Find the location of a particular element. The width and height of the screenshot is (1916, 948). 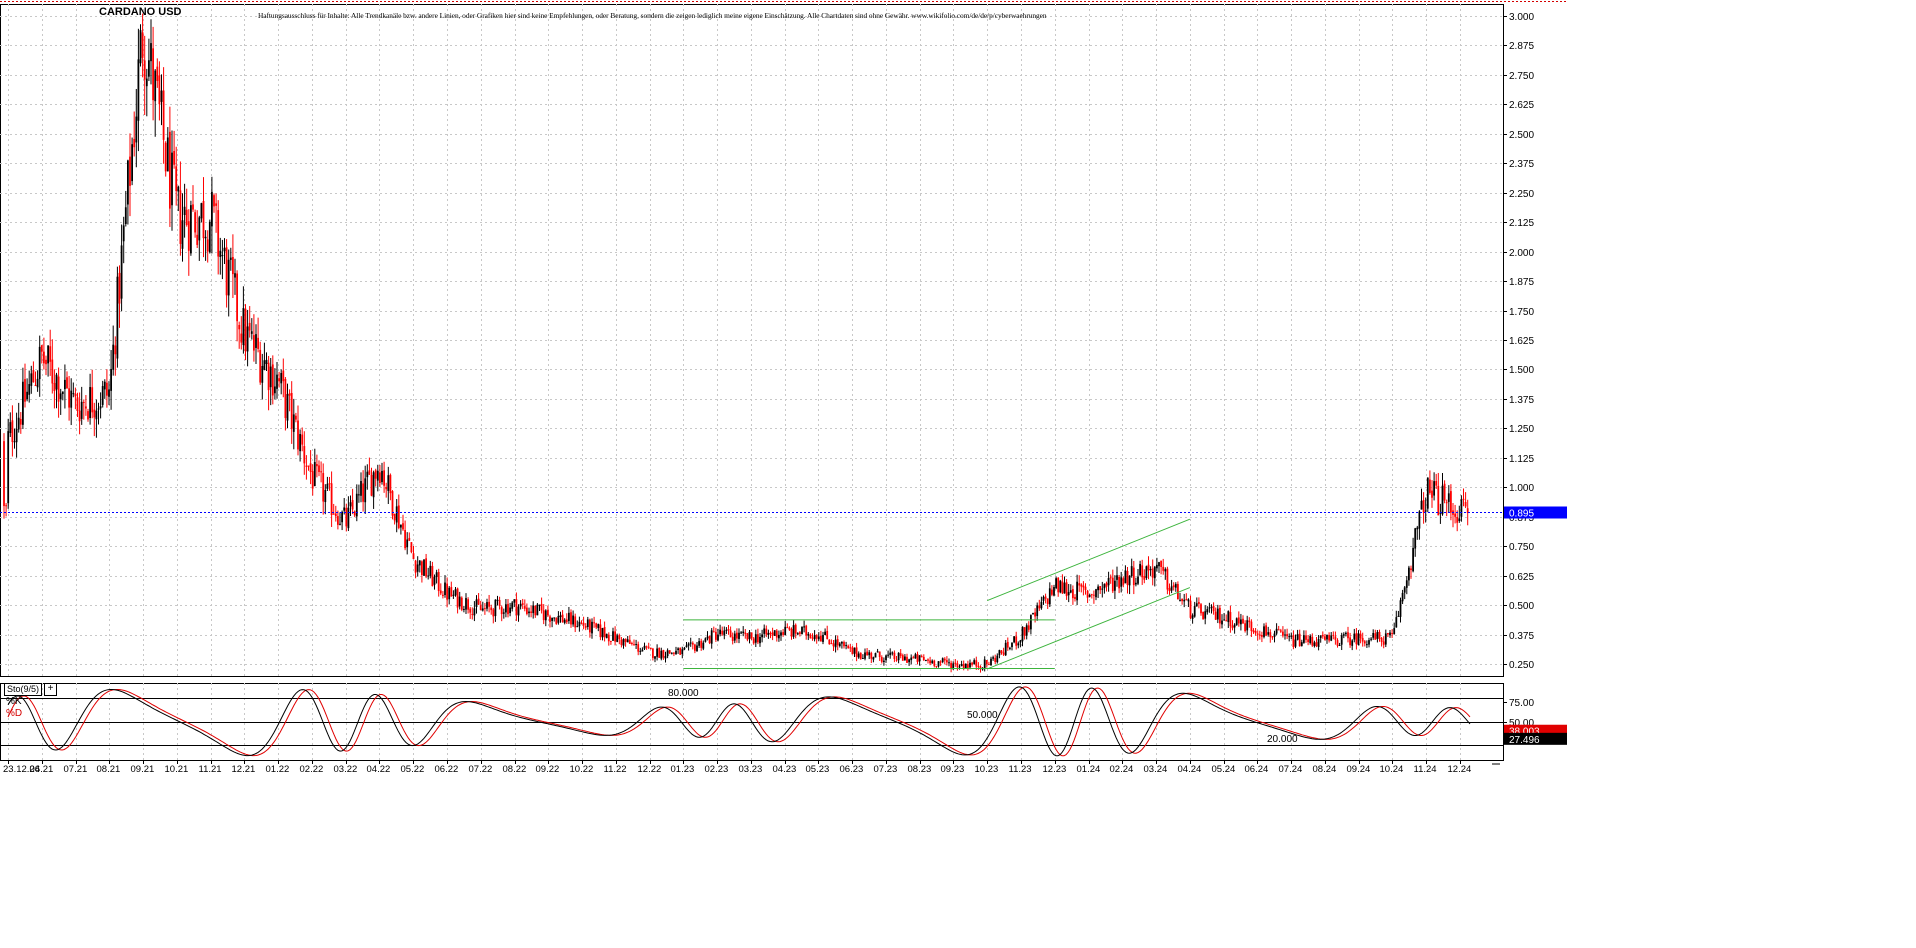

x-axis-tick-label: 04.23 is located at coordinates (785, 769).